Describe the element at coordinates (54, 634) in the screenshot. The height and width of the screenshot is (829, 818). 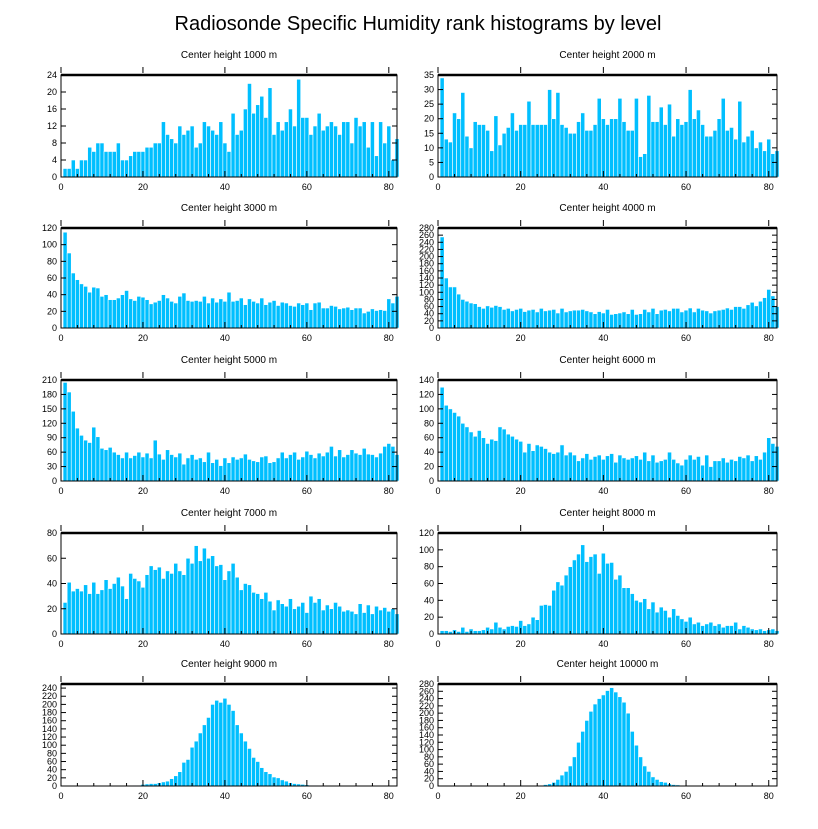
I see `y-tick-label: 0` at that location.